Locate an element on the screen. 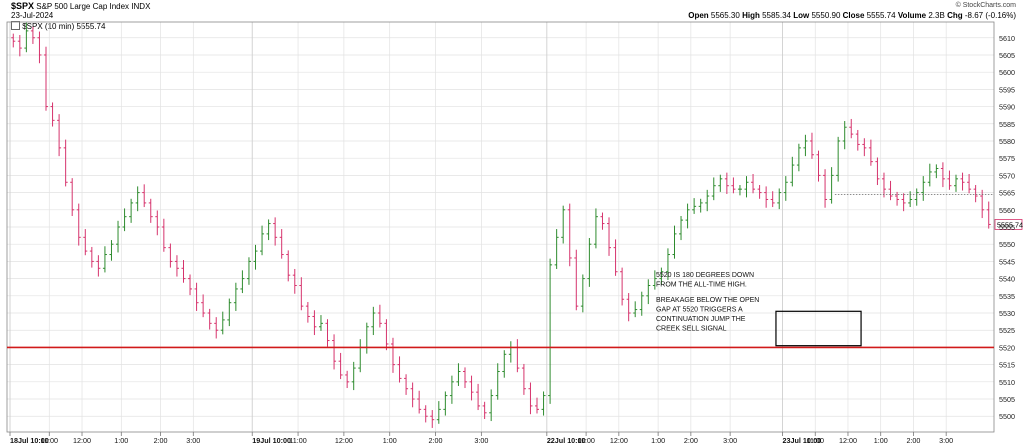  annotation-breakage-signal-line: BREAKAGE BELOW THE OPEN is located at coordinates (707, 300).